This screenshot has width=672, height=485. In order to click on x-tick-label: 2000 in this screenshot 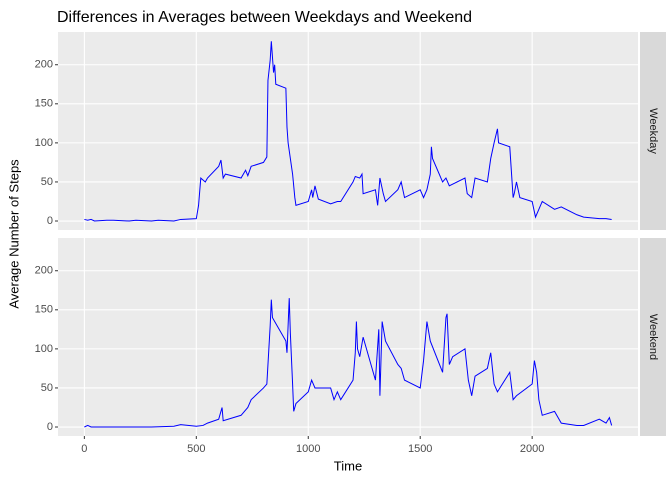, I will do `click(532, 449)`.